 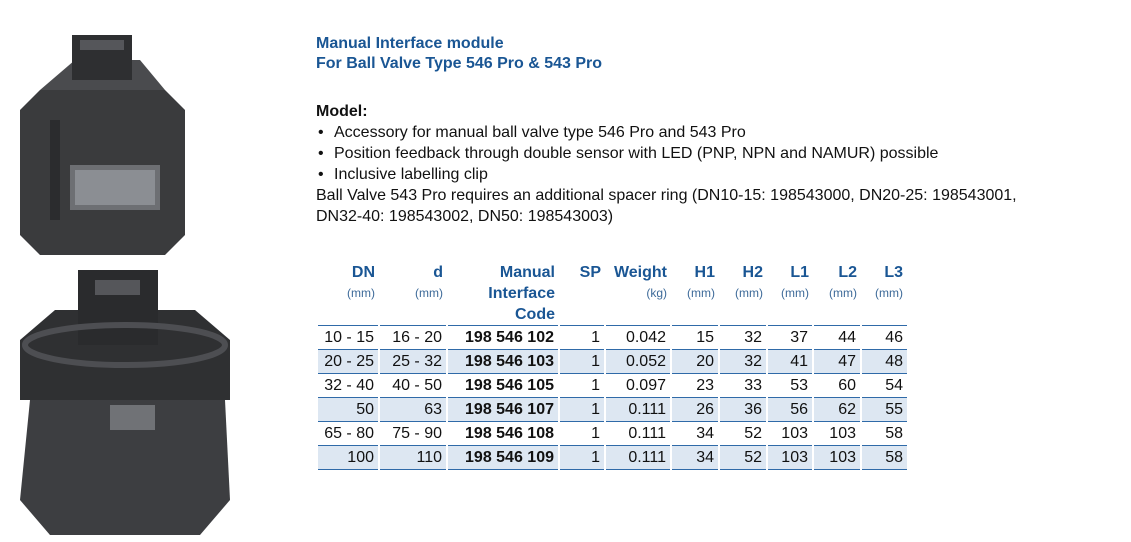 What do you see at coordinates (502, 409) in the screenshot?
I see `table-cell: 198 546 107` at bounding box center [502, 409].